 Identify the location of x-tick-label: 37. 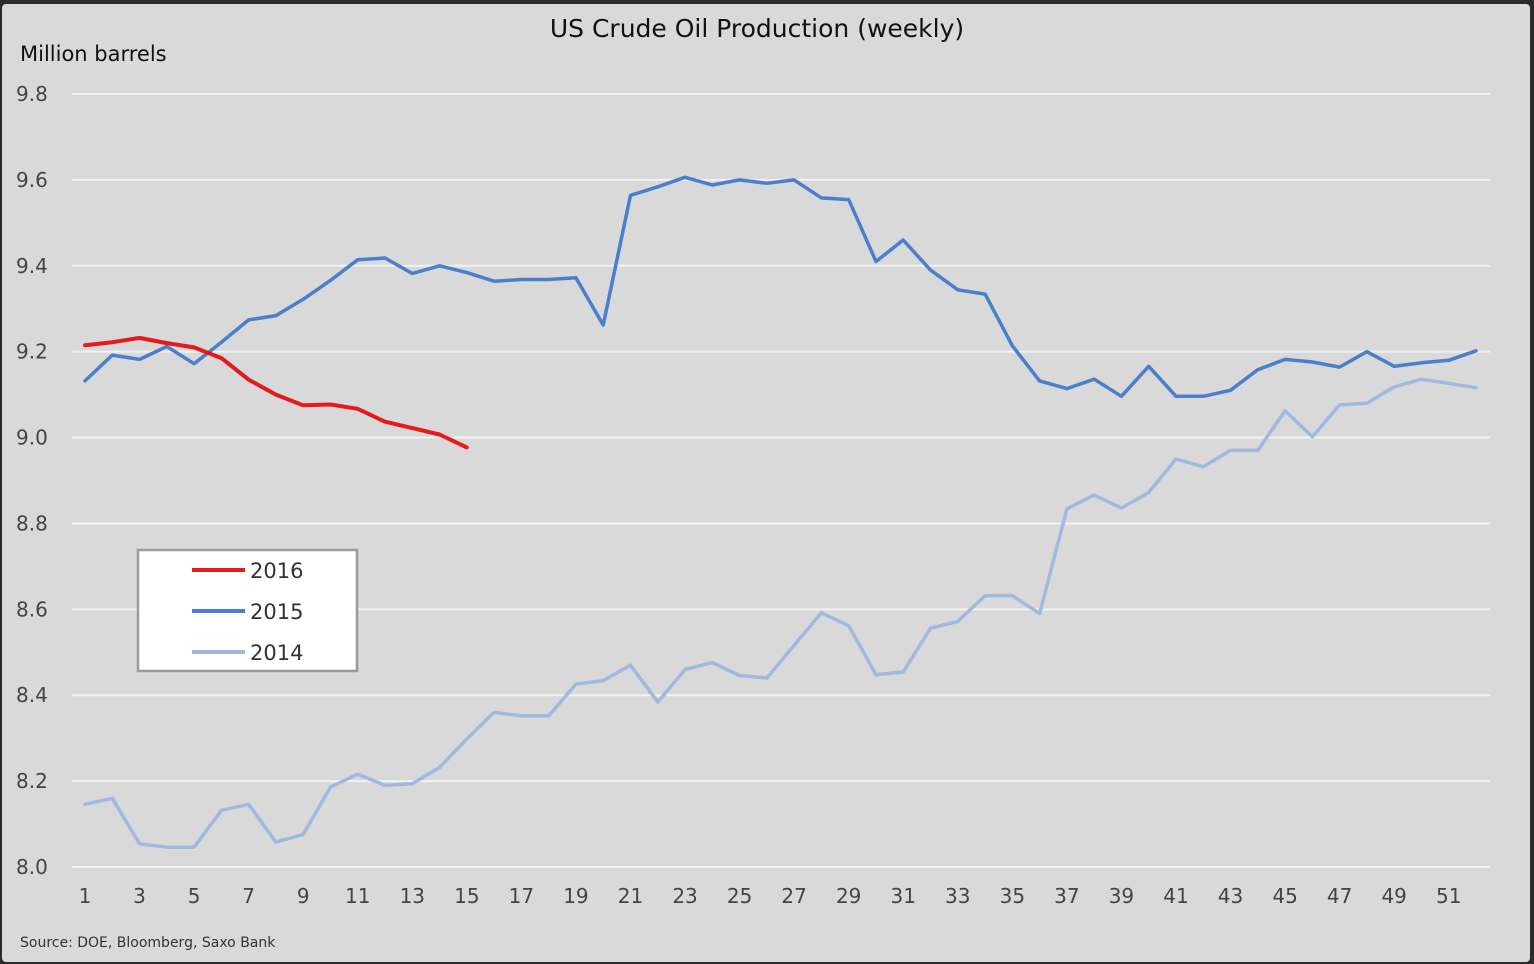
(1066, 896).